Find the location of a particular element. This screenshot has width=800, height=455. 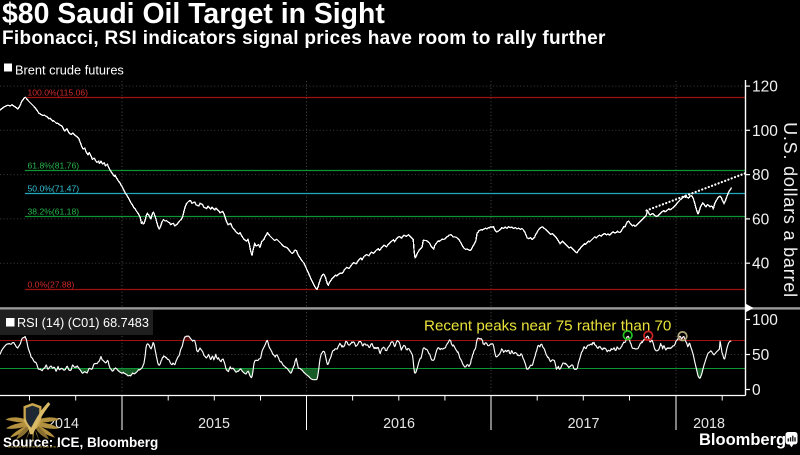

svg-text: 38.2%(61.18) is located at coordinates (54, 212).